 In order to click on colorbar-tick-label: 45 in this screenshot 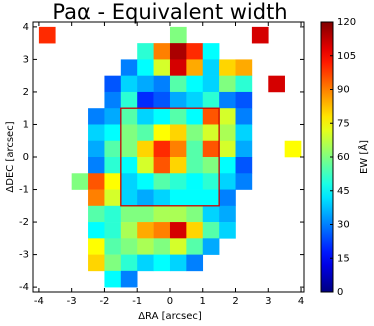, I will do `click(343, 191)`.